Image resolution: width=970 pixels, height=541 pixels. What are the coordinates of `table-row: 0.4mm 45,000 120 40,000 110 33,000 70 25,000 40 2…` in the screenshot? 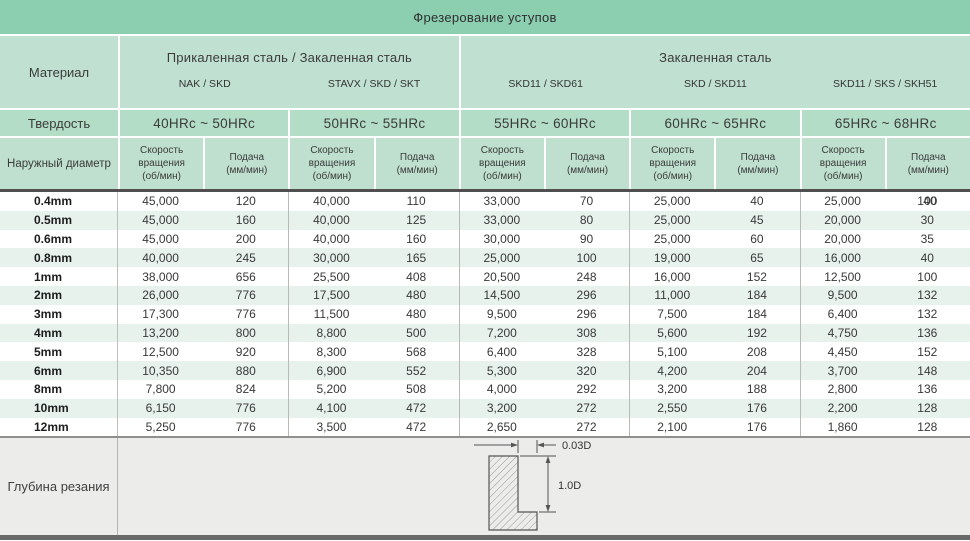 It's located at (485, 201).